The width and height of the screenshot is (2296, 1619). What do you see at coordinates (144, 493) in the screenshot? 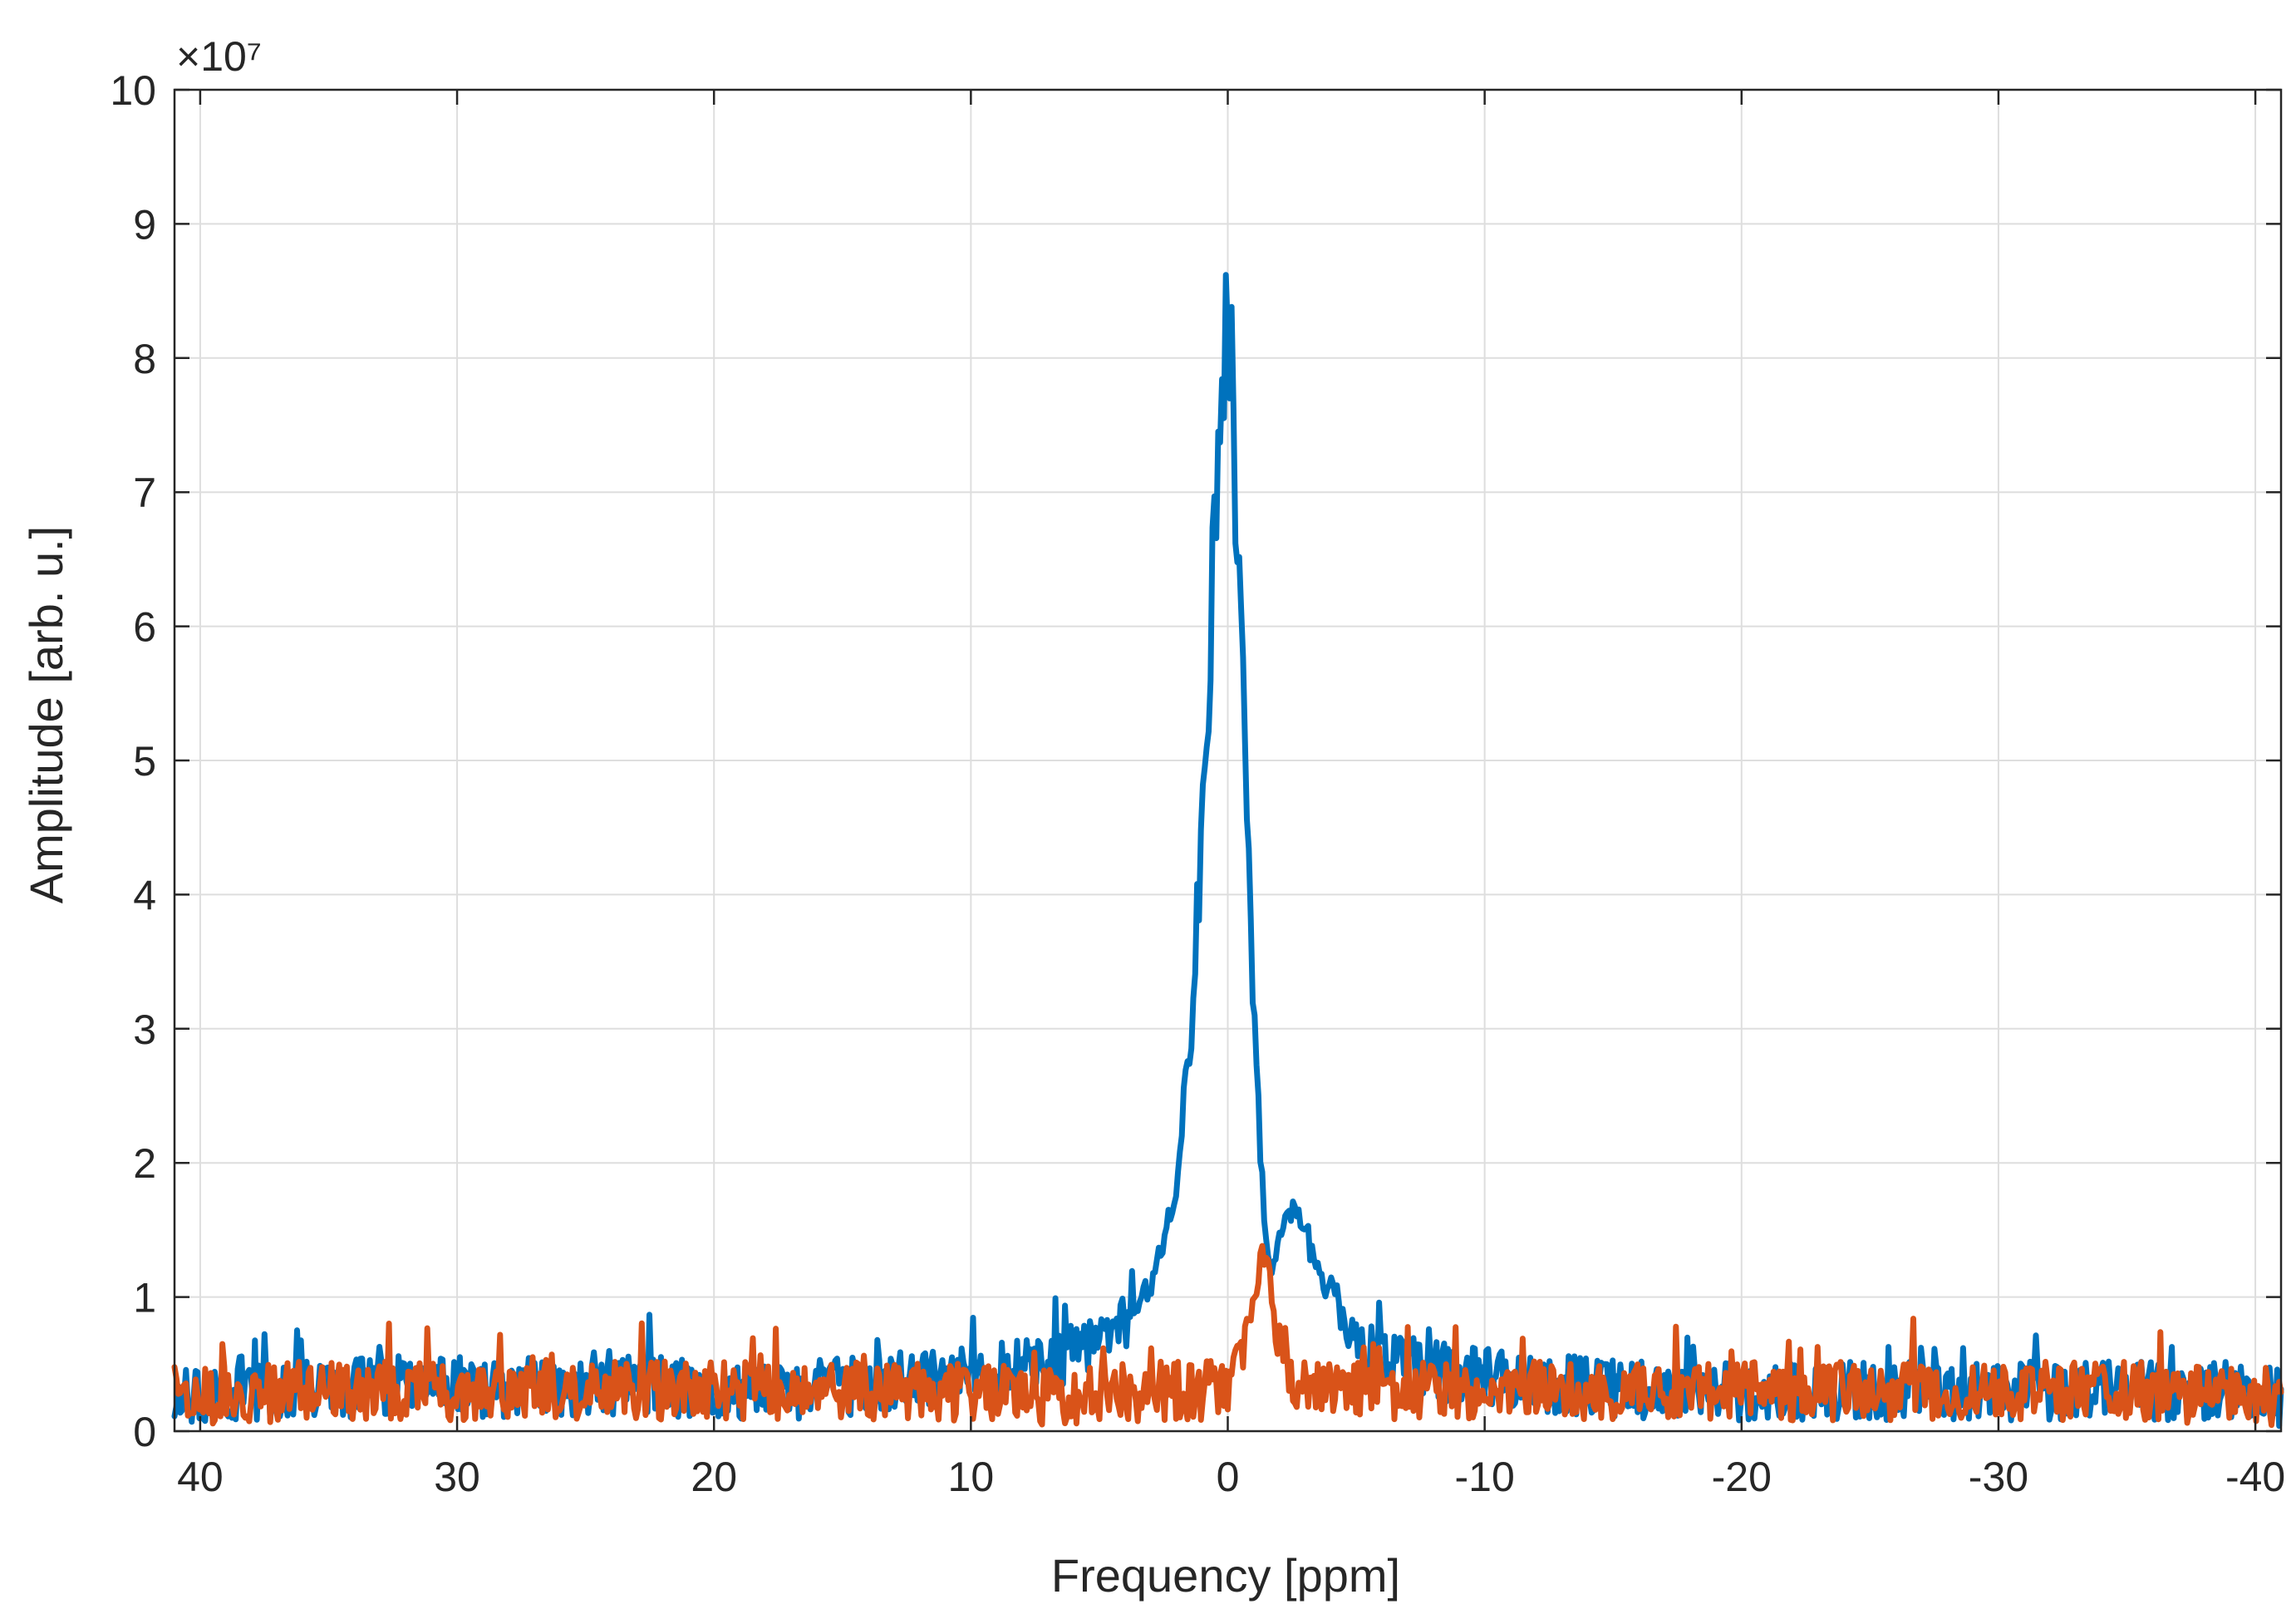
I see `y-tick-label: 7` at bounding box center [144, 493].